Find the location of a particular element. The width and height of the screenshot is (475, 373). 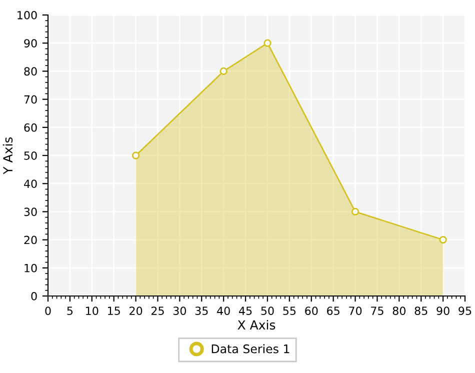

x-tick-label: 5 is located at coordinates (70, 311).